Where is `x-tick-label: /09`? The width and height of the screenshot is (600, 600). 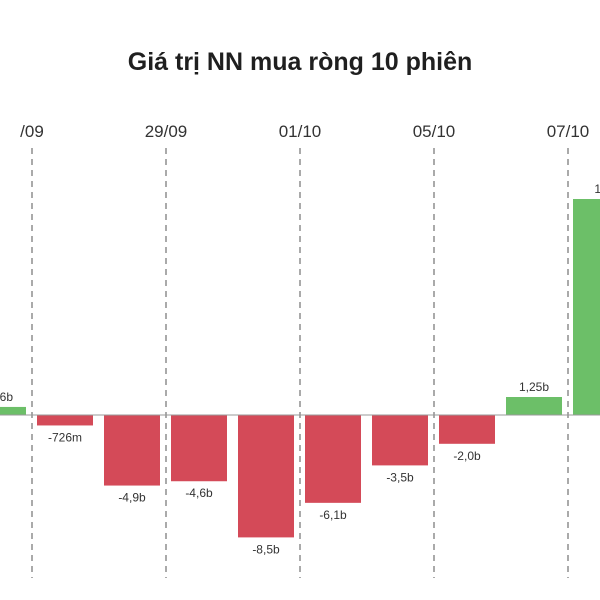 x-tick-label: /09 is located at coordinates (32, 131).